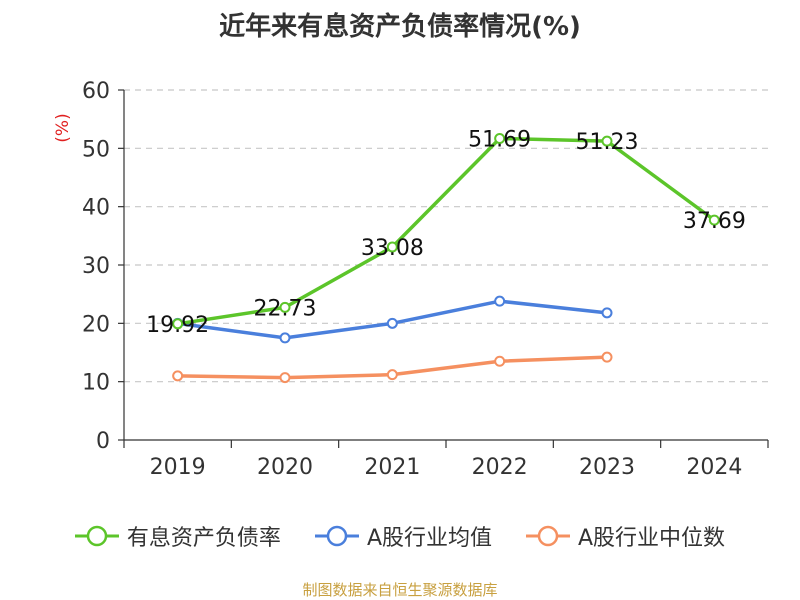  I want to click on legend-label: A股行业中位数, so click(652, 538).